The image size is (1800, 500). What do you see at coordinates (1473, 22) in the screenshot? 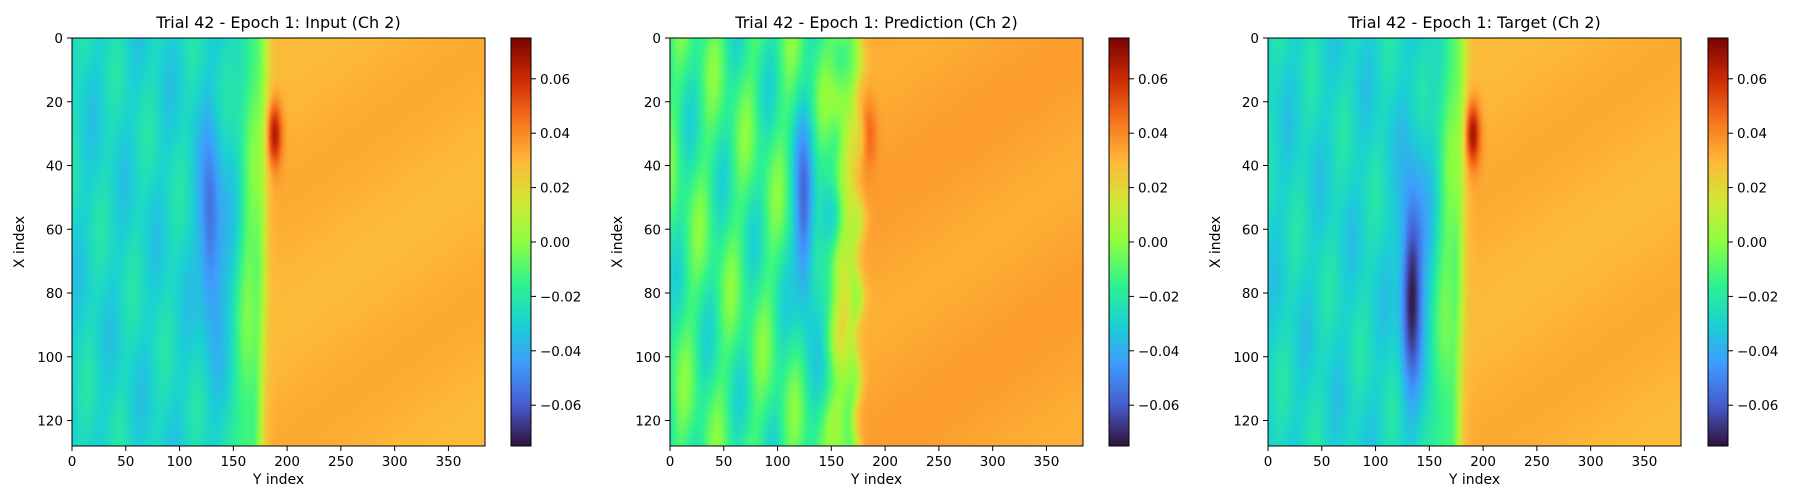
I see `panel-title: Trial 42 - Epoch 1: Target (Ch 2)` at bounding box center [1473, 22].